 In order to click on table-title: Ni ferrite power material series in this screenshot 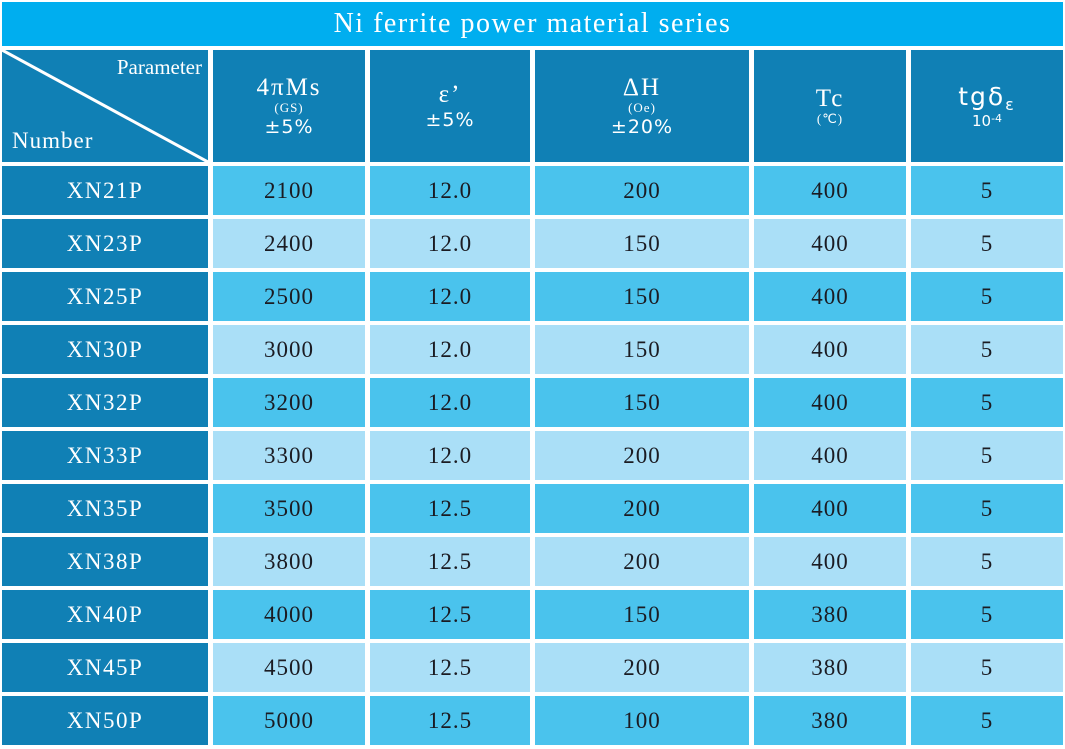, I will do `click(532, 24)`.